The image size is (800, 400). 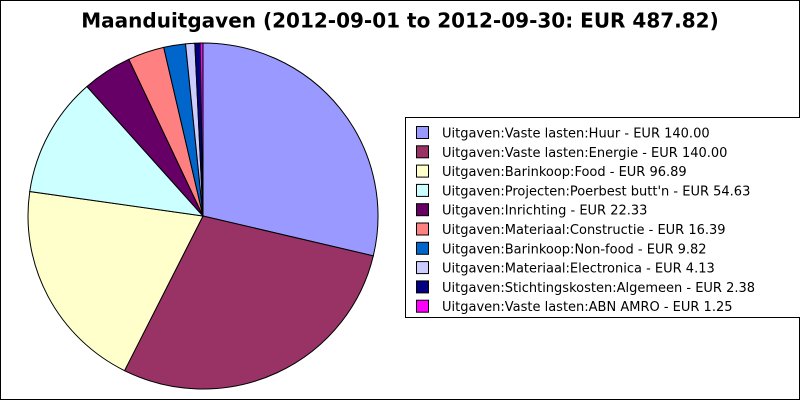 What do you see at coordinates (576, 134) in the screenshot?
I see `legend-label: Uitgaven:Vaste lasten:Huur - EUR 140.00` at bounding box center [576, 134].